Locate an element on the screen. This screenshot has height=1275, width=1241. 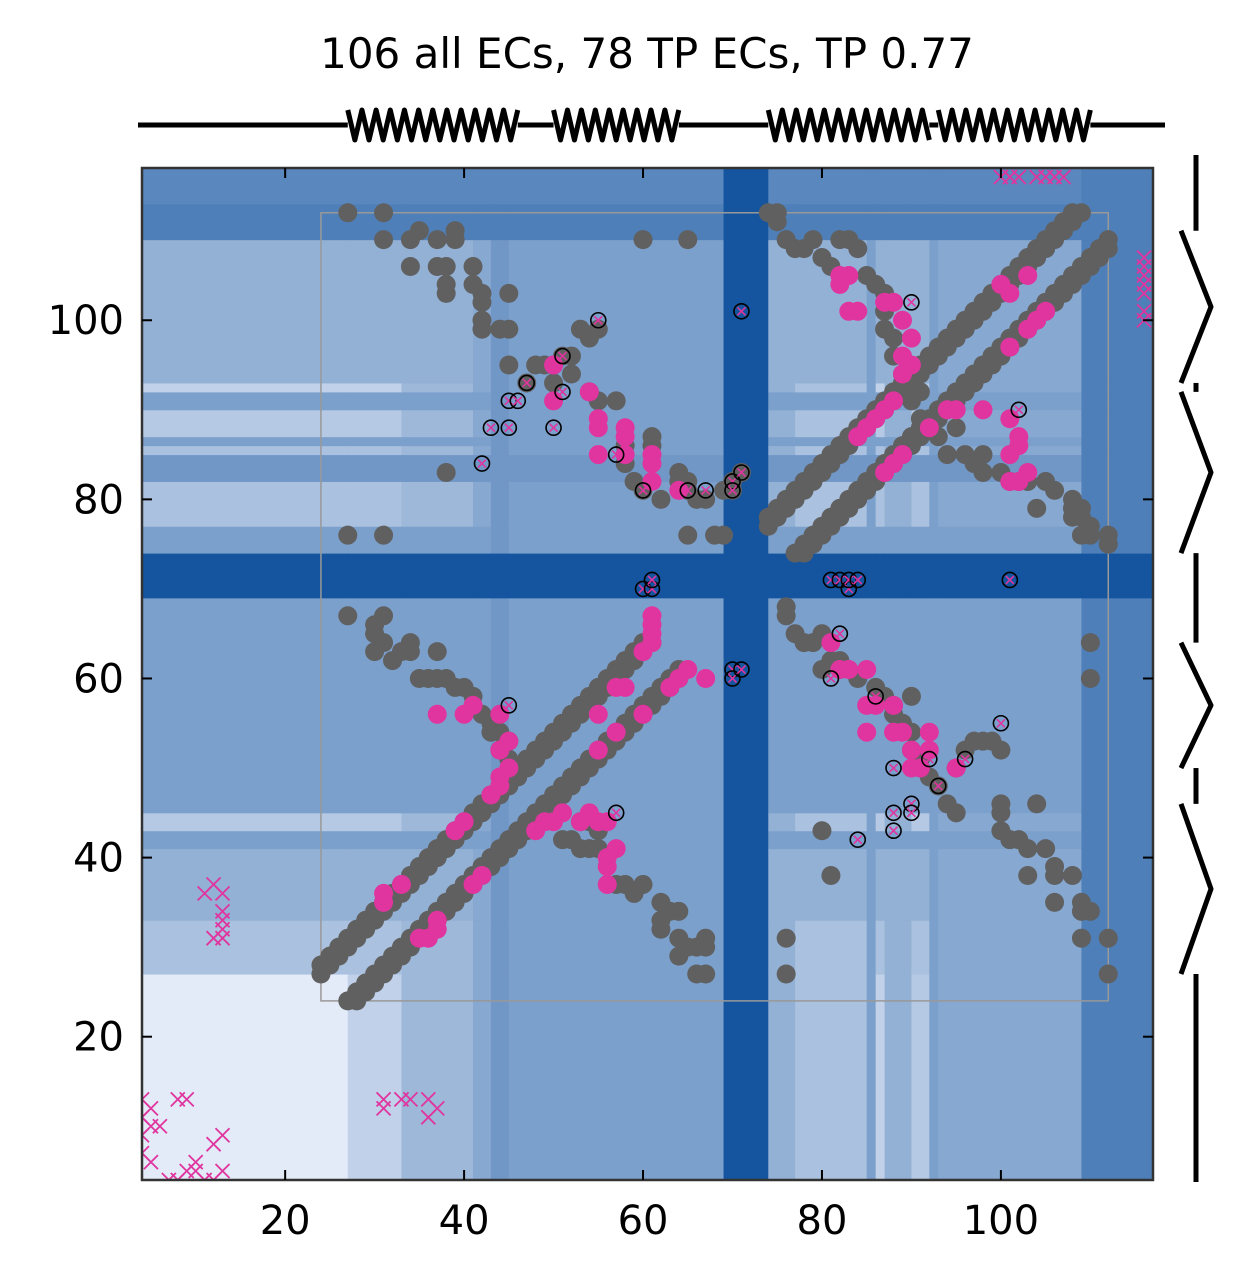
x-tick-label: 20 is located at coordinates (285, 1221).